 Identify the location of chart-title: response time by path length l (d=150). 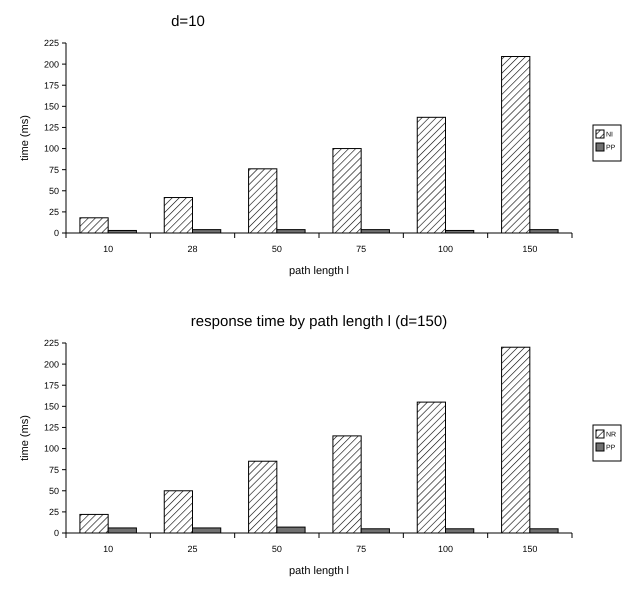
(319, 321).